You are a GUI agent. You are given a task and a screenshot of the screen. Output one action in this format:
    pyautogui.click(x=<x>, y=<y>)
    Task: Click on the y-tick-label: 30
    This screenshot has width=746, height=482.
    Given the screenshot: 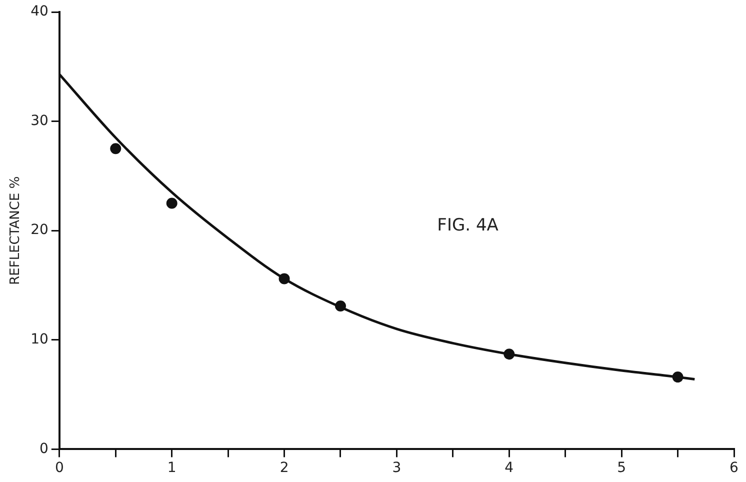 What is the action you would take?
    pyautogui.click(x=39, y=120)
    